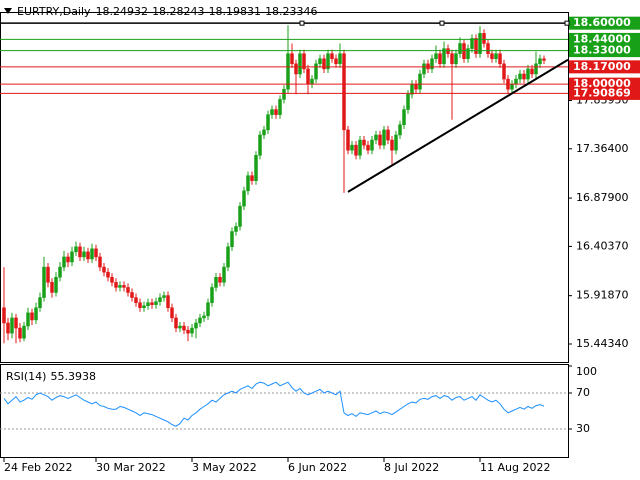 The width and height of the screenshot is (640, 480). What do you see at coordinates (602, 92) in the screenshot?
I see `level-label: 17.90869` at bounding box center [602, 92].